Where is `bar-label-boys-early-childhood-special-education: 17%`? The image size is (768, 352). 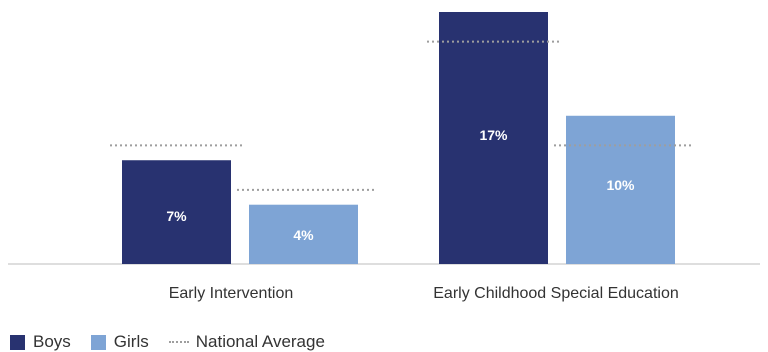 bar-label-boys-early-childhood-special-education: 17% is located at coordinates (493, 135).